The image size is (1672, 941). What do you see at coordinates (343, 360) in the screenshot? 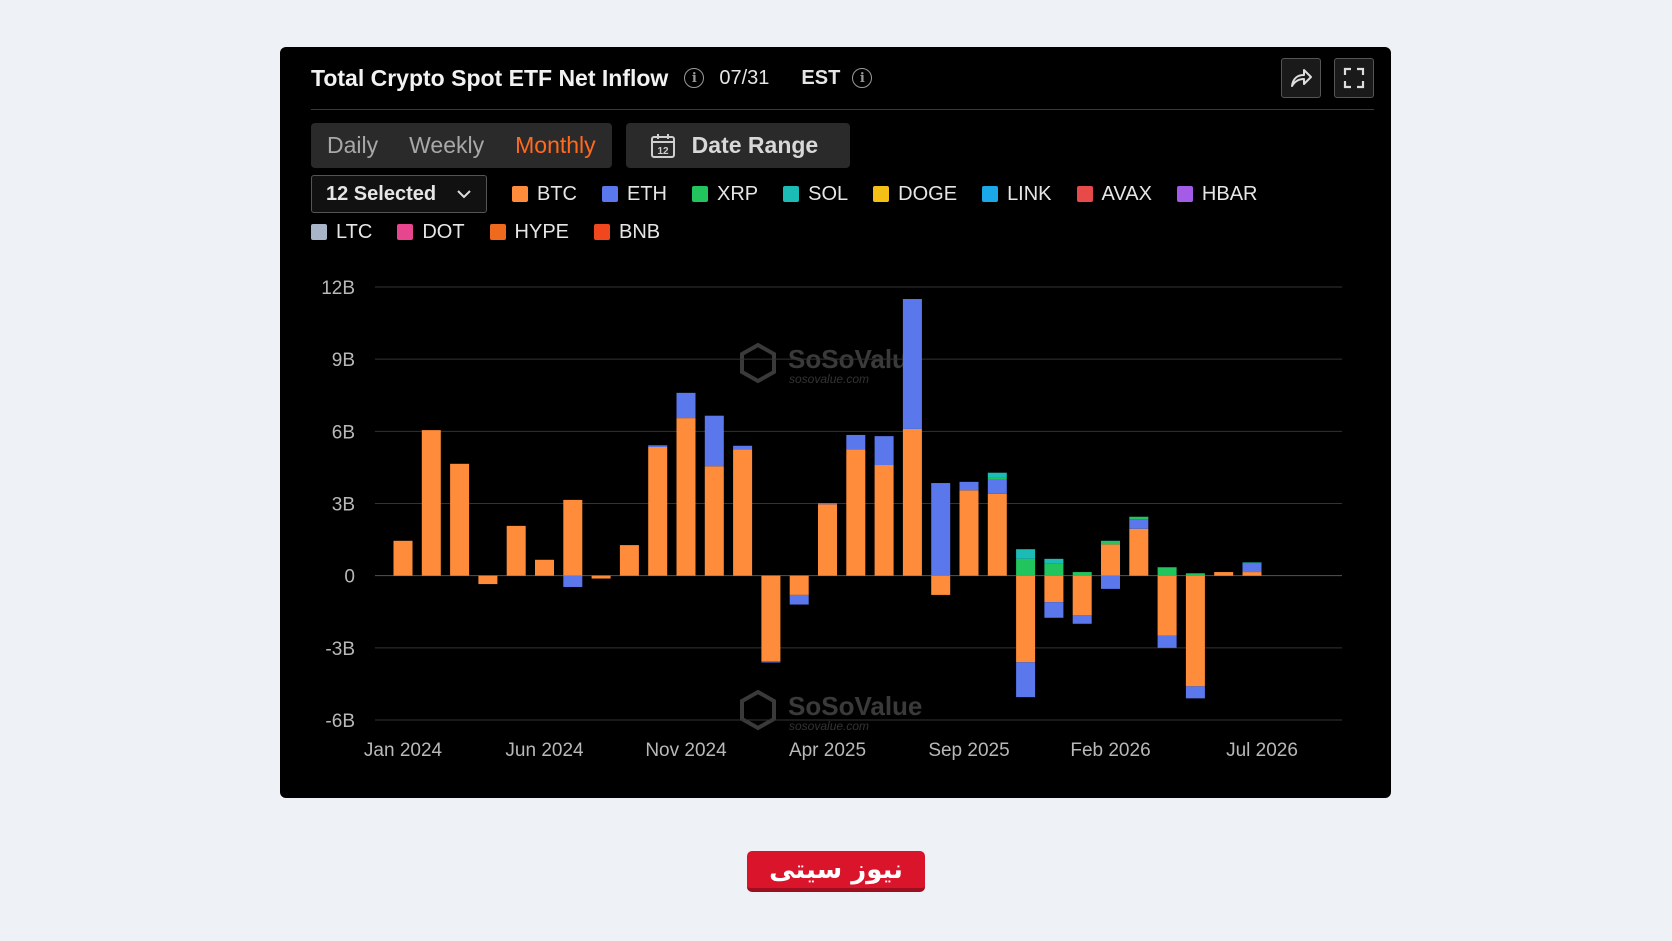
I see `y-tick-label: 9B` at bounding box center [343, 360].